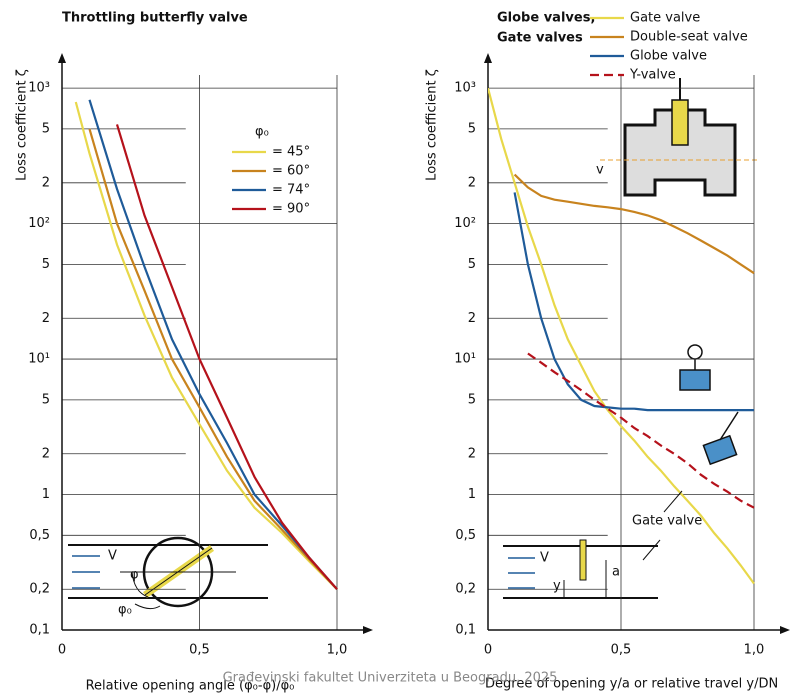 The image size is (792, 695). I want to click on annotation: Gate valve, so click(667, 521).